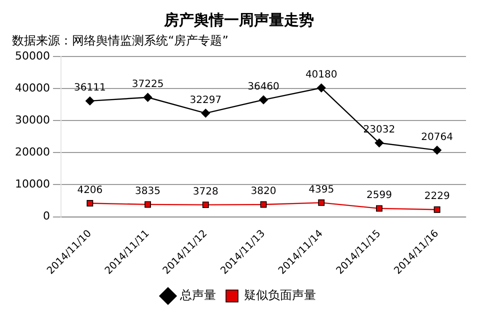 The width and height of the screenshot is (484, 320). What do you see at coordinates (321, 190) in the screenshot?
I see `data-label: 4395` at bounding box center [321, 190].